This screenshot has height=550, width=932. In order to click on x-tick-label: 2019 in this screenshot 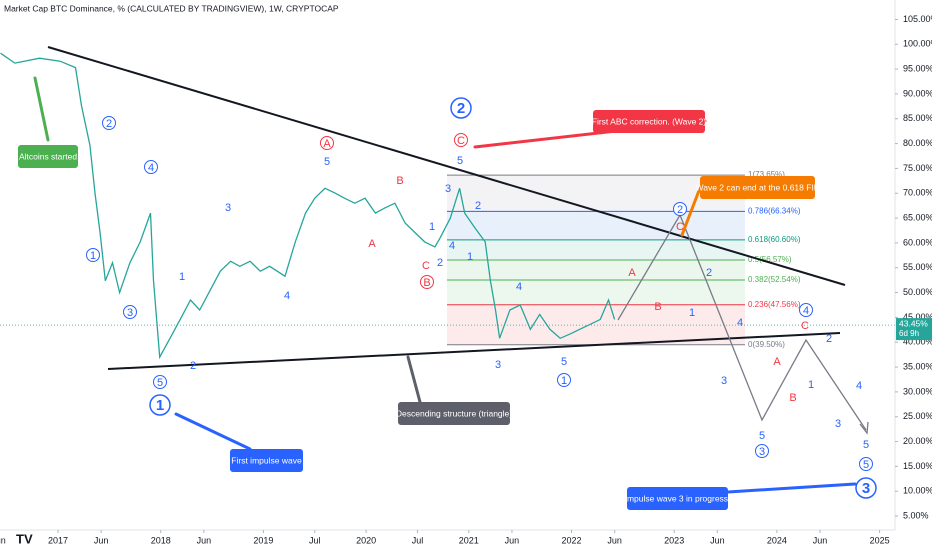, I will do `click(263, 540)`.